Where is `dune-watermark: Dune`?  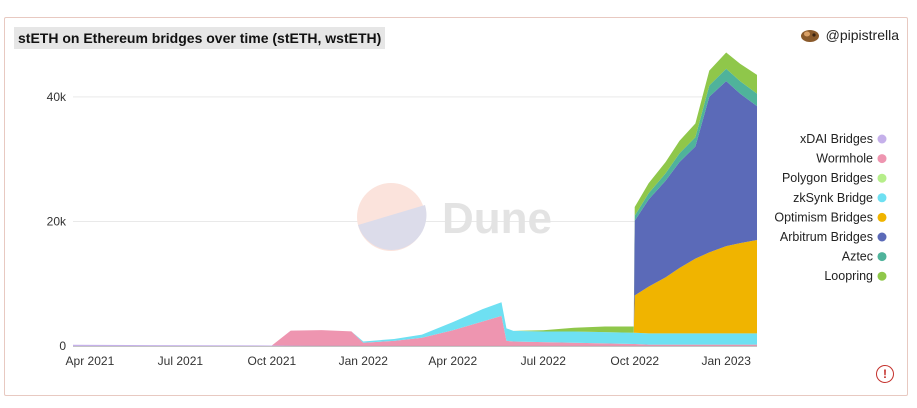 dune-watermark: Dune is located at coordinates (454, 217).